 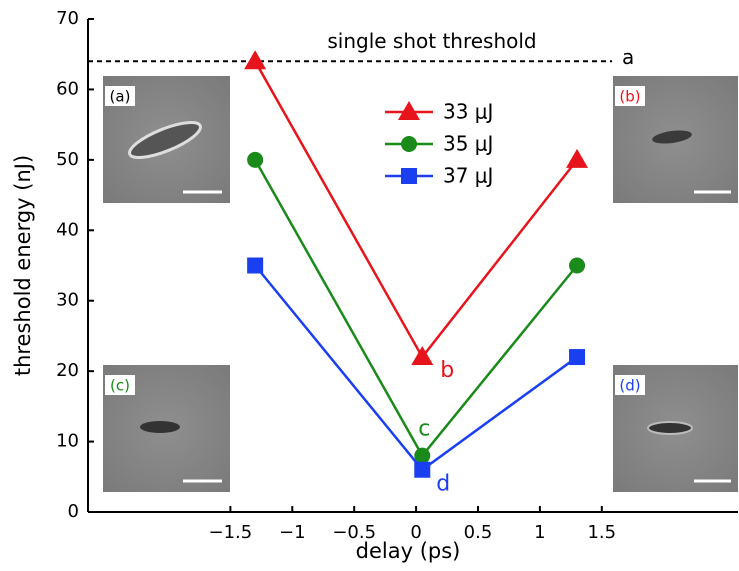 What do you see at coordinates (415, 532) in the screenshot?
I see `x-tick-label: 0` at bounding box center [415, 532].